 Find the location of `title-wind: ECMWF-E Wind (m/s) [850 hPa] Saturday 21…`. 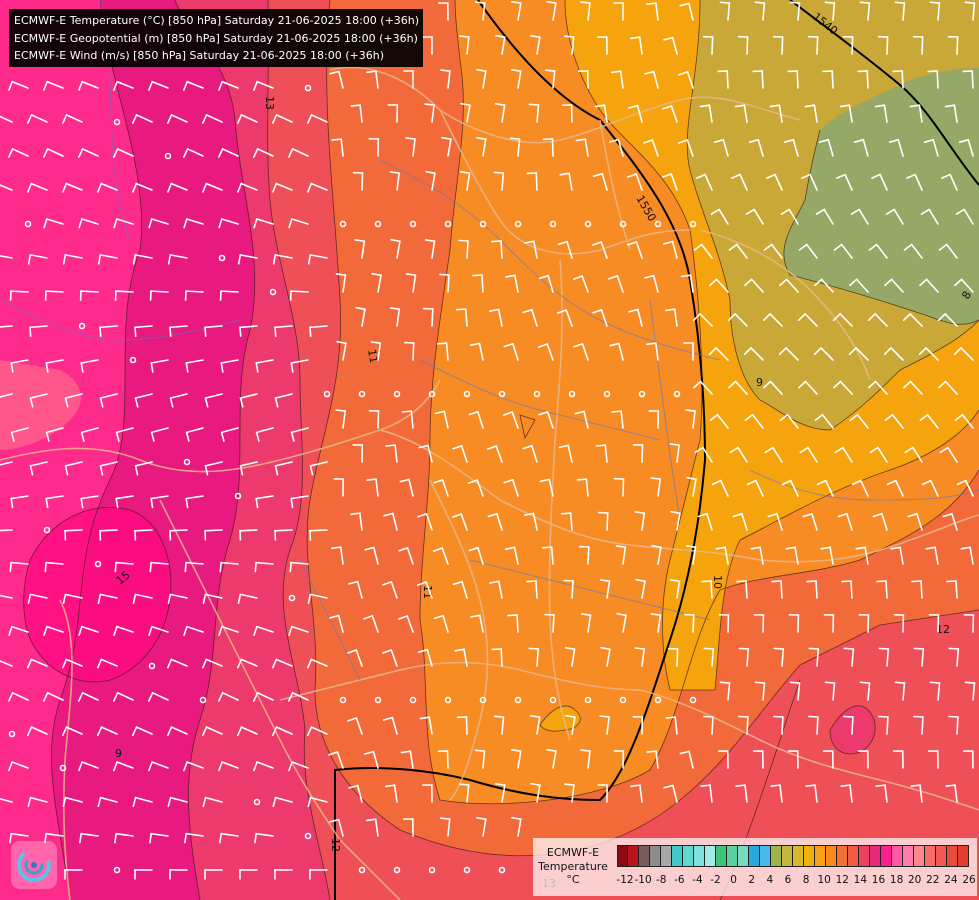

title-wind: ECMWF-E Wind (m/s) [850 hPa] Saturday 21… is located at coordinates (199, 55).